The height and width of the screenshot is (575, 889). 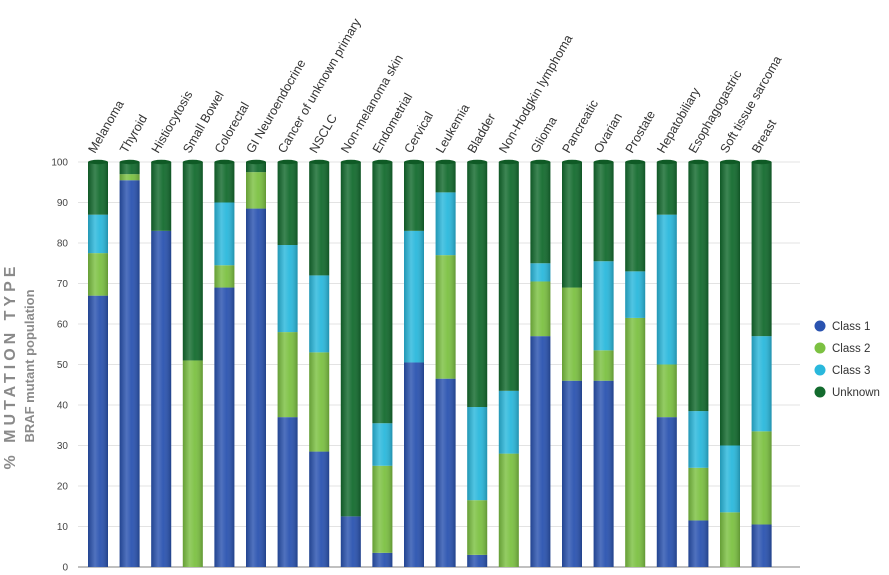 I want to click on y-axis: 0 10 20 30 40 50 60 70 80 90 100, so click(x=59, y=366).